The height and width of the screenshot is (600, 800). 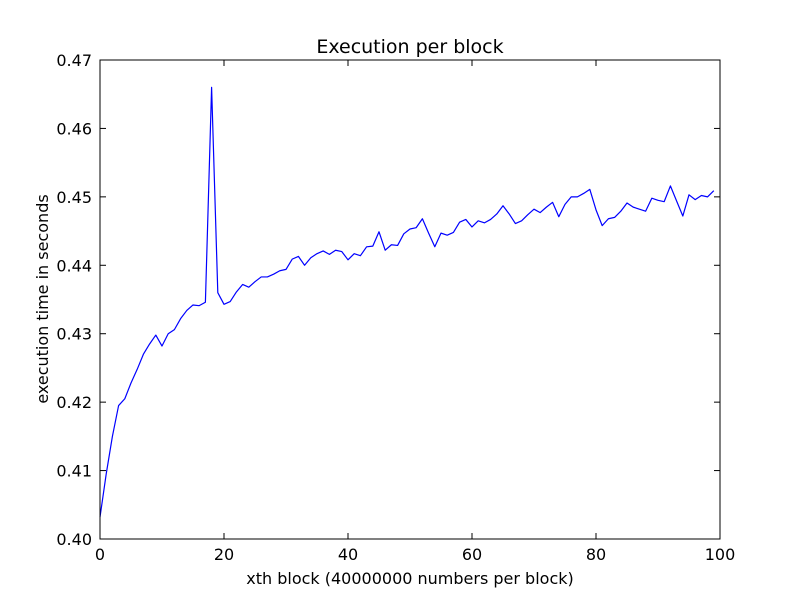 What do you see at coordinates (409, 47) in the screenshot?
I see `chart-title: Execution per block` at bounding box center [409, 47].